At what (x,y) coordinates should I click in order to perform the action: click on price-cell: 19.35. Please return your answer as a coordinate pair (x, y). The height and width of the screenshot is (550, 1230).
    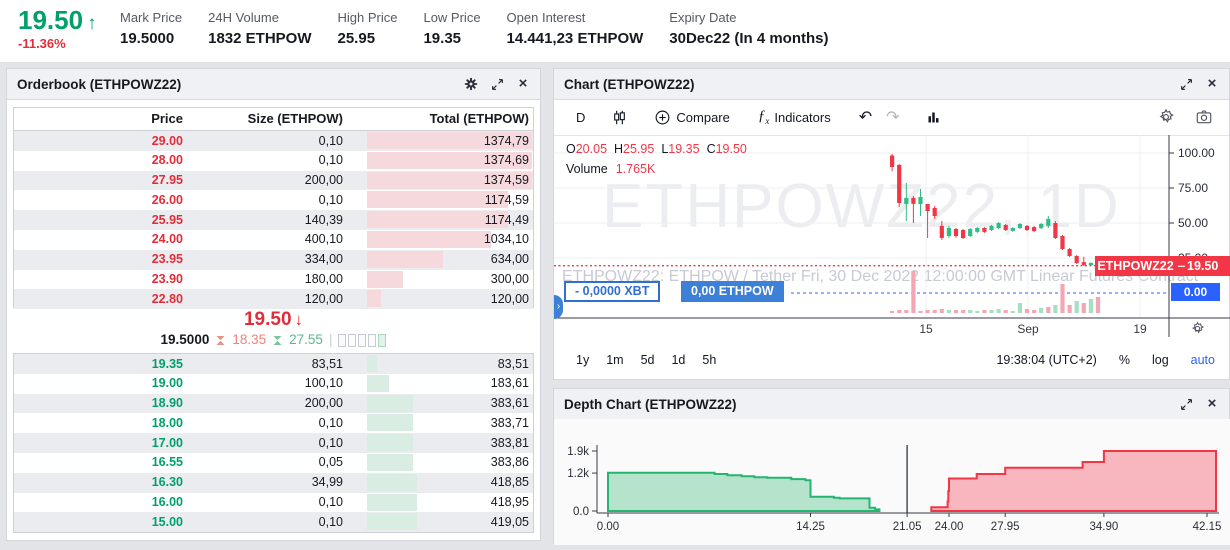
    Looking at the image, I should click on (167, 363).